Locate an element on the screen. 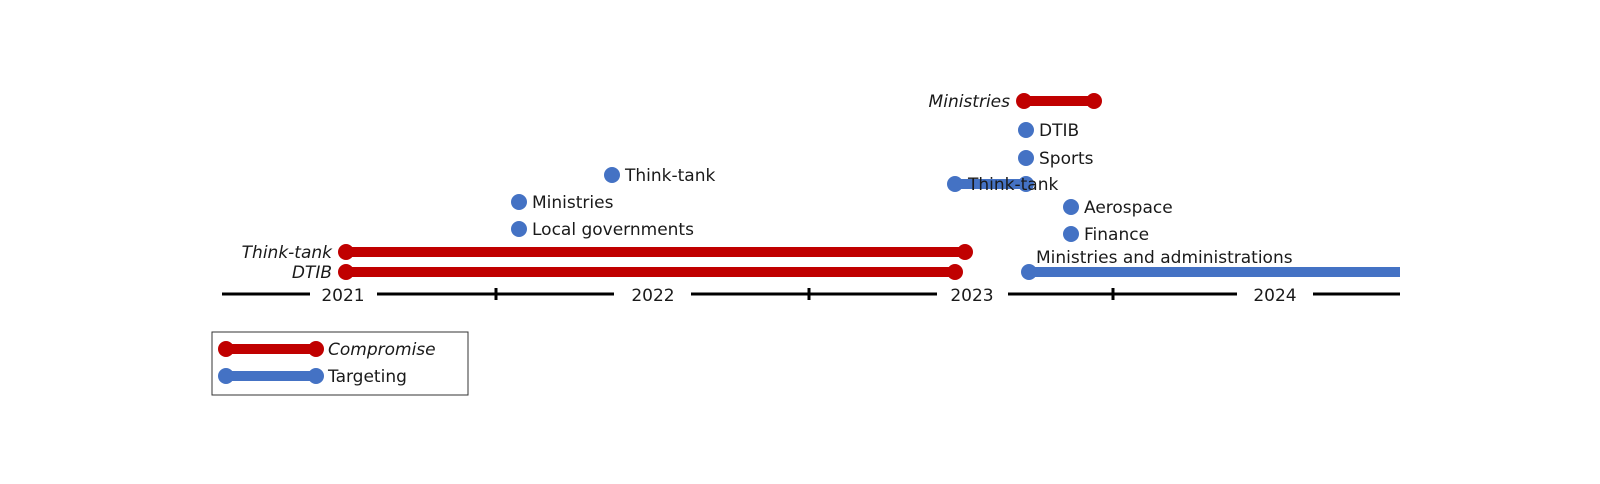  legend-item-compromise: Compromise is located at coordinates (327, 350).